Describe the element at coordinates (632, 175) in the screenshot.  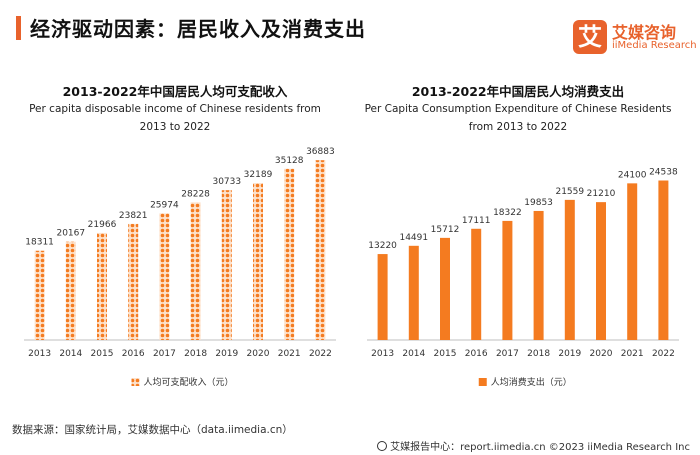
I see `consumption-value-label: 24100` at that location.